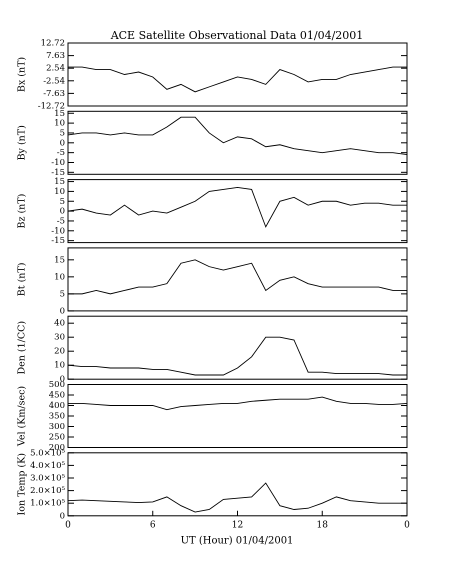  Describe the element at coordinates (323, 525) in the screenshot. I see `x-tick-label: 18` at that location.